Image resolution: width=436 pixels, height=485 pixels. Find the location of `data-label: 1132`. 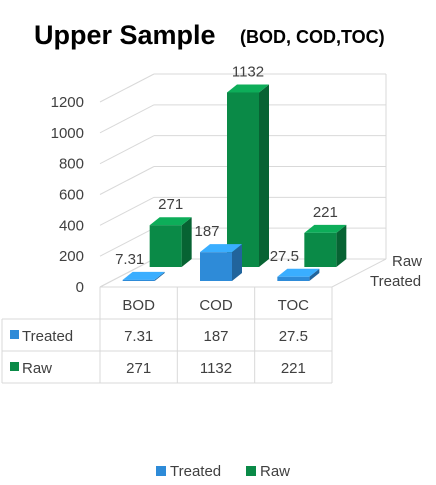

data-label: 1132 is located at coordinates (248, 71).